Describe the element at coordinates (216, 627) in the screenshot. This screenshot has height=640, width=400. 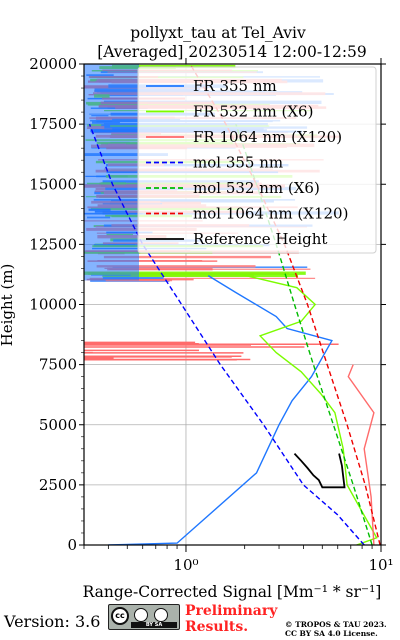
I see `results-label: Results.` at that location.